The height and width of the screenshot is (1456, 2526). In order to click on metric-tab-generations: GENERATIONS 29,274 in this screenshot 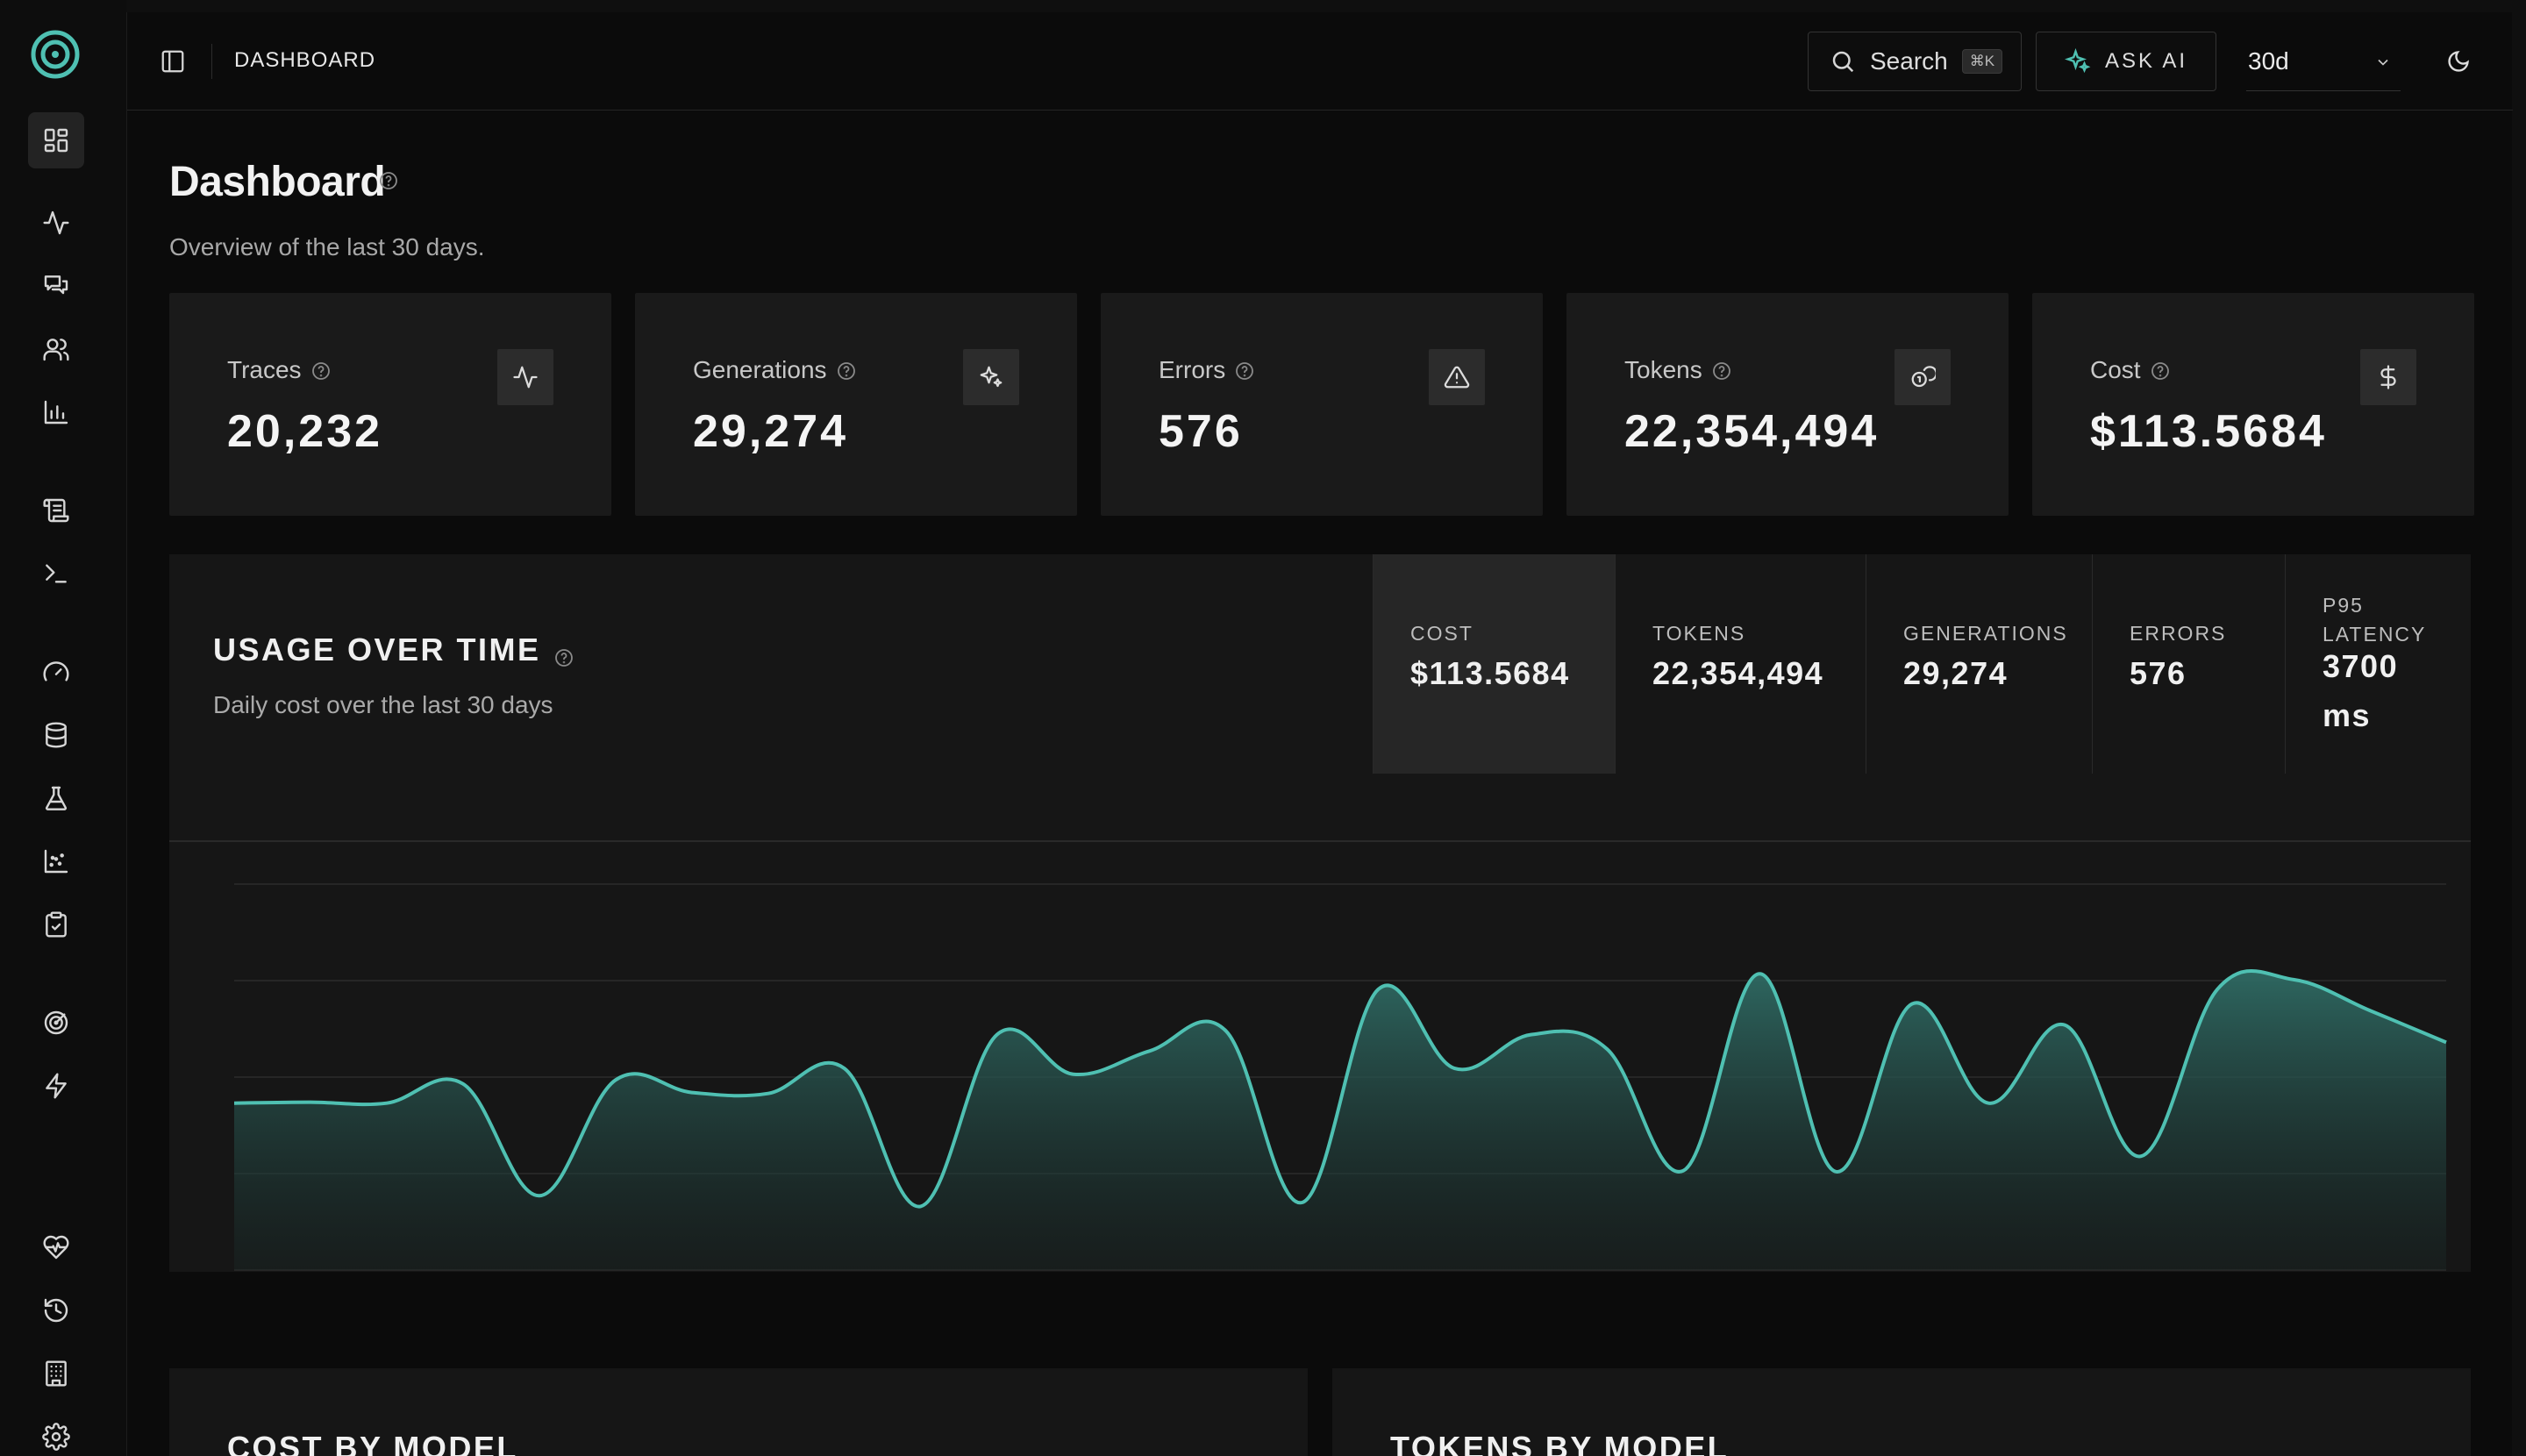, I will do `click(1979, 664)`.